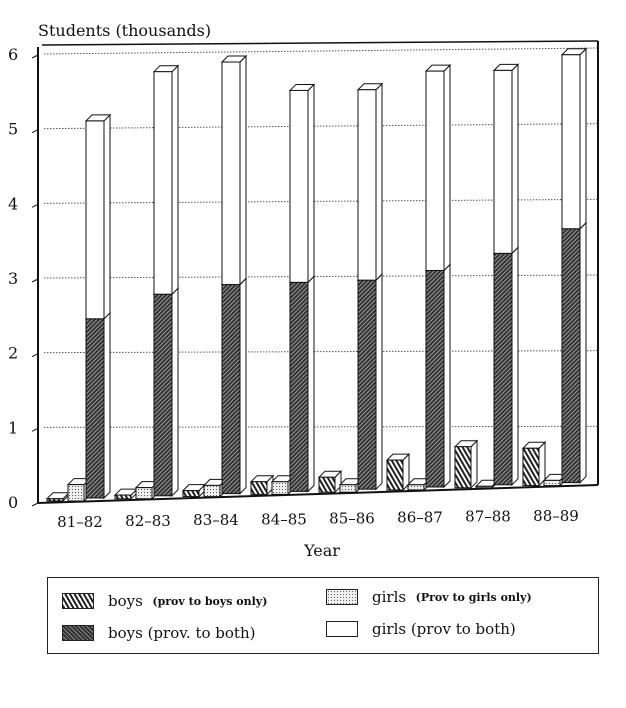 The width and height of the screenshot is (626, 708). I want to click on x-tick-label: 82–83, so click(148, 521).